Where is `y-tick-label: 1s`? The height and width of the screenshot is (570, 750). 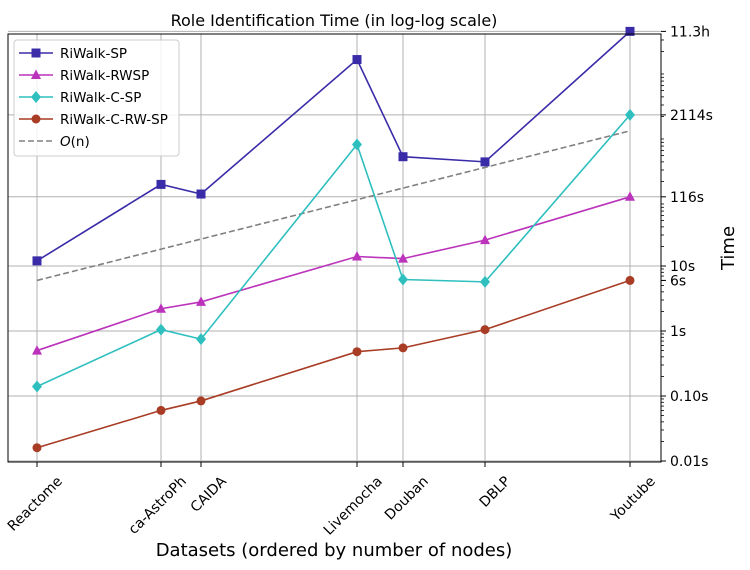 y-tick-label: 1s is located at coordinates (678, 332).